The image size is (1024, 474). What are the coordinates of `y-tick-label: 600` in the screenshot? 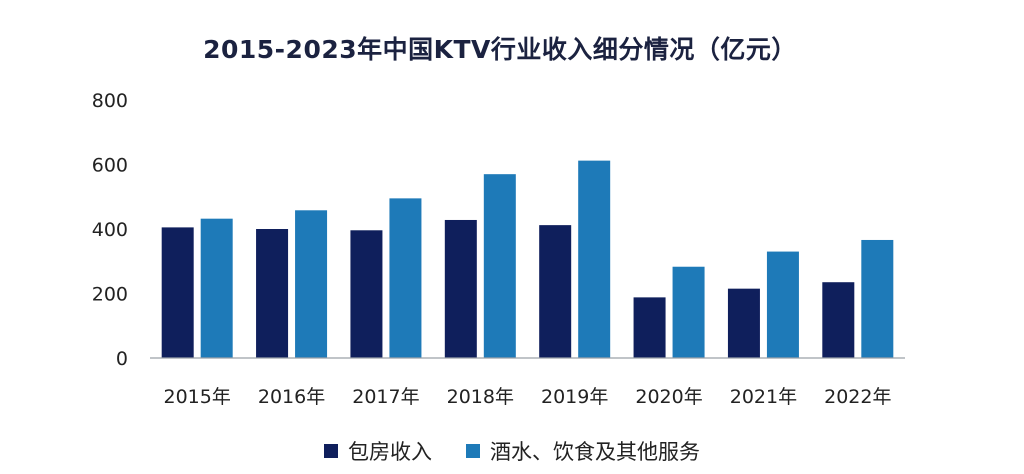 It's located at (110, 166).